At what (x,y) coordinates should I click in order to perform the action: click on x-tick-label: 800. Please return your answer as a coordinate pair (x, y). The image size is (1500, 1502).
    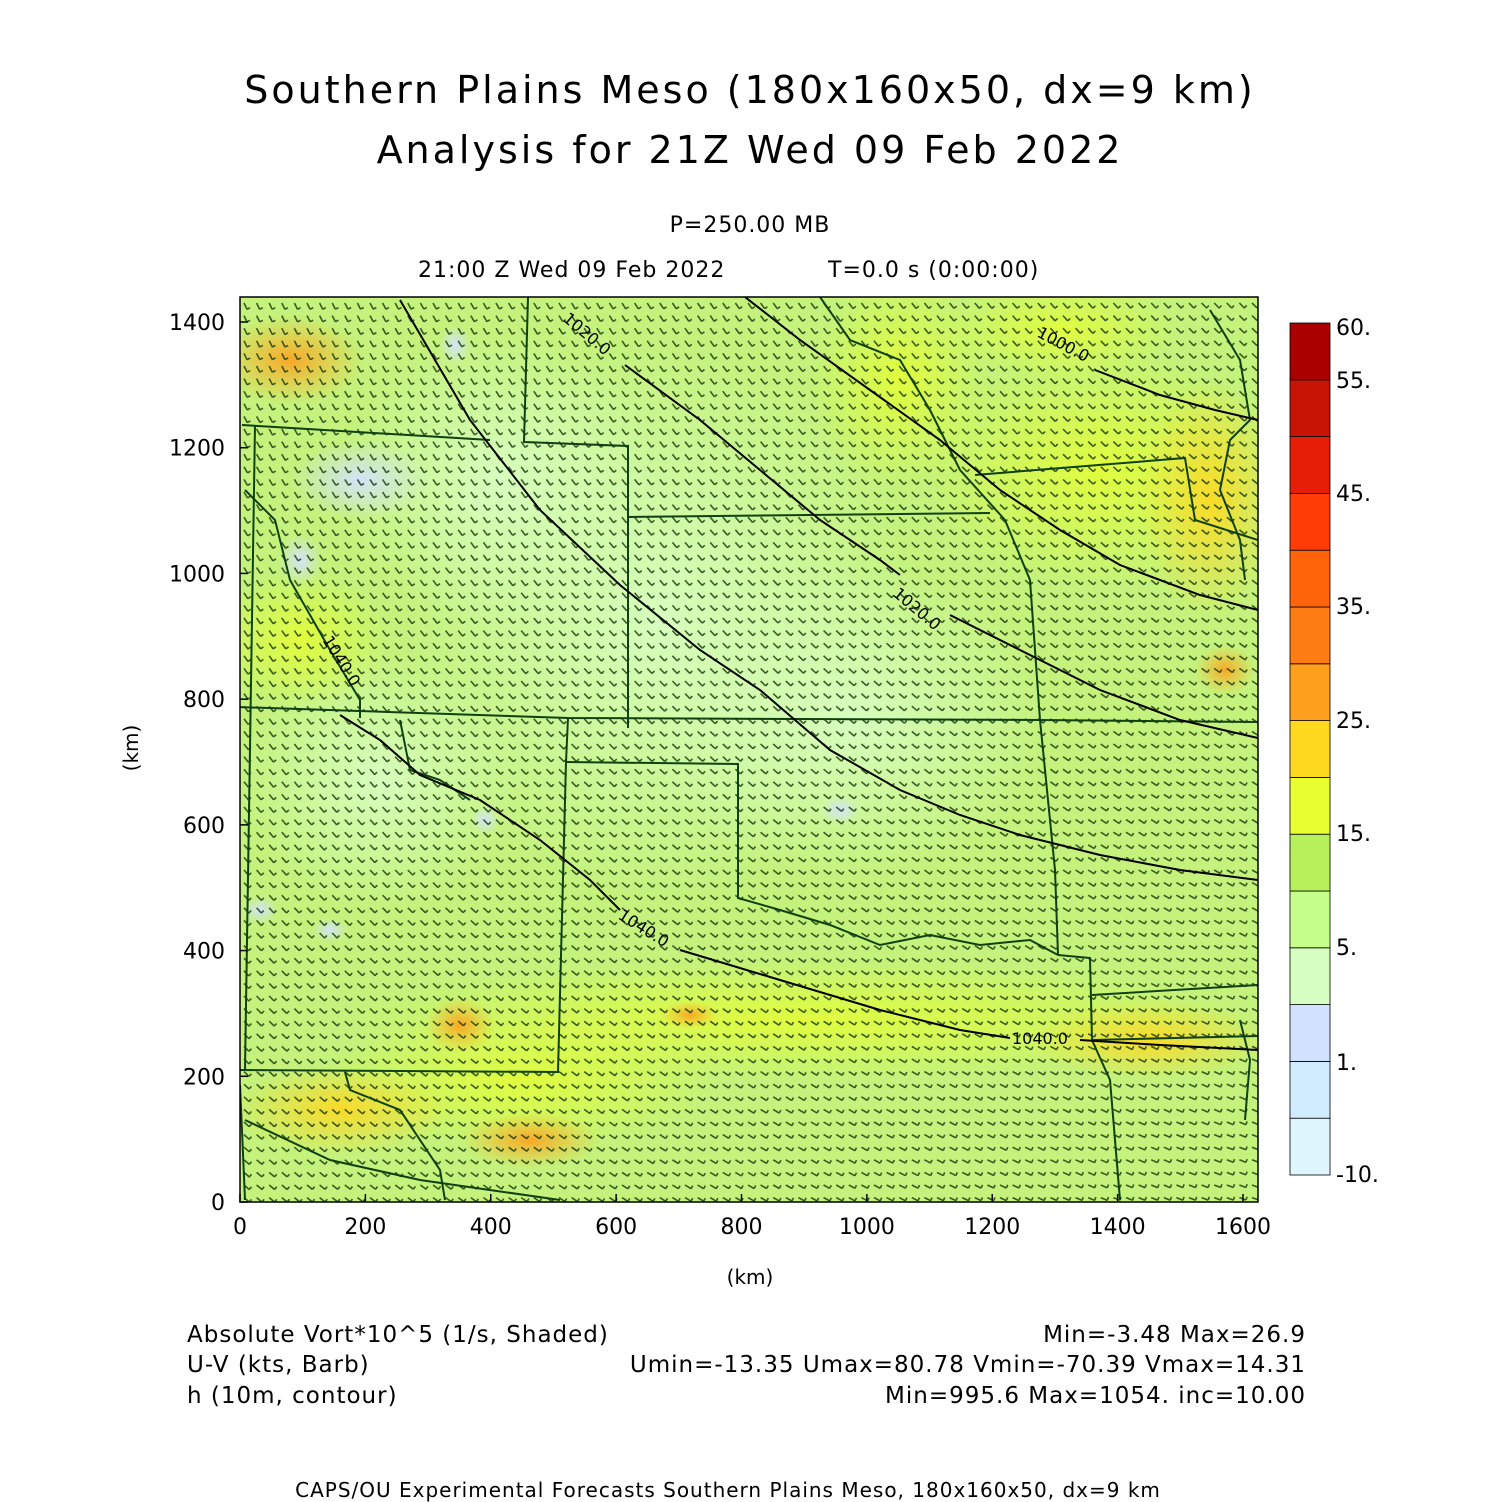
    Looking at the image, I should click on (742, 1227).